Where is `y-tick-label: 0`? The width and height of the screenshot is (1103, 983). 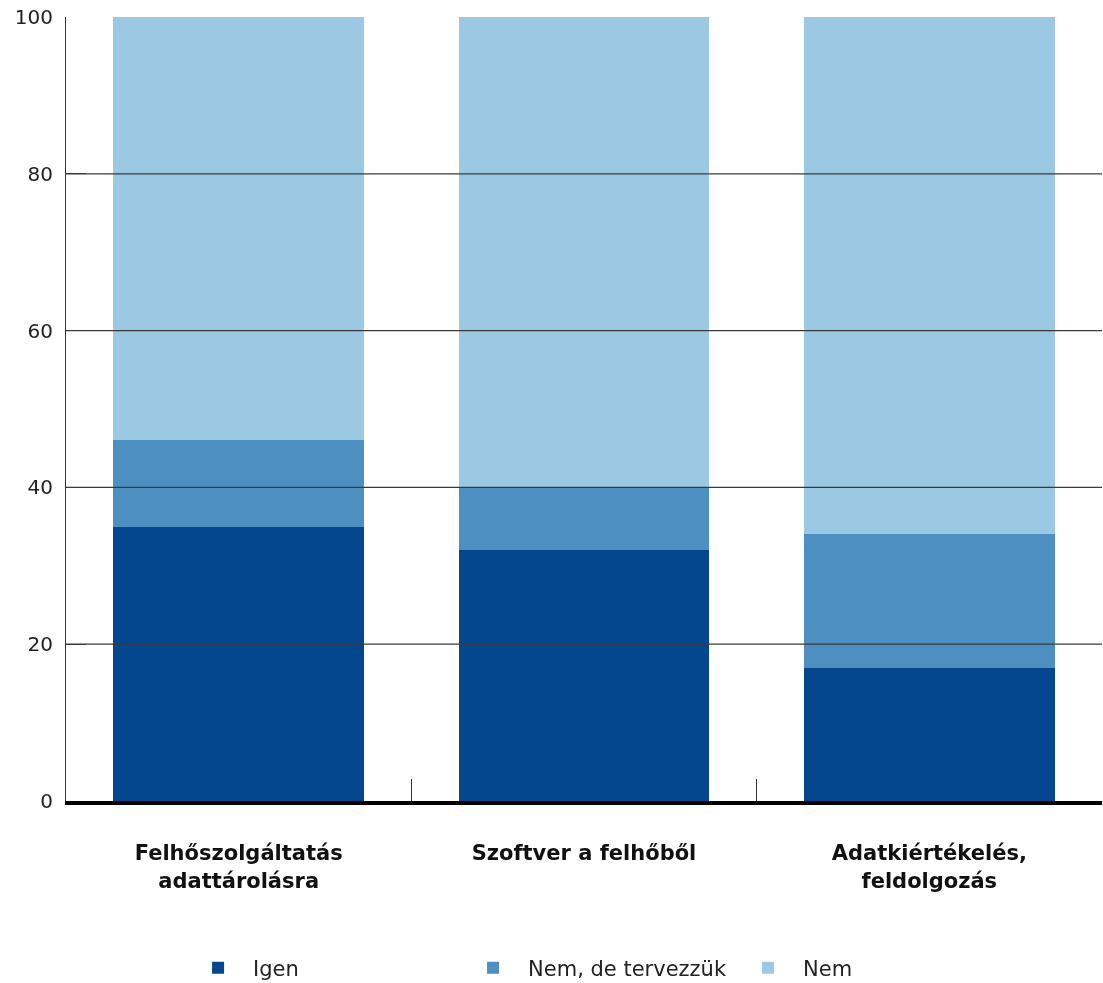
y-tick-label: 0 is located at coordinates (46, 801).